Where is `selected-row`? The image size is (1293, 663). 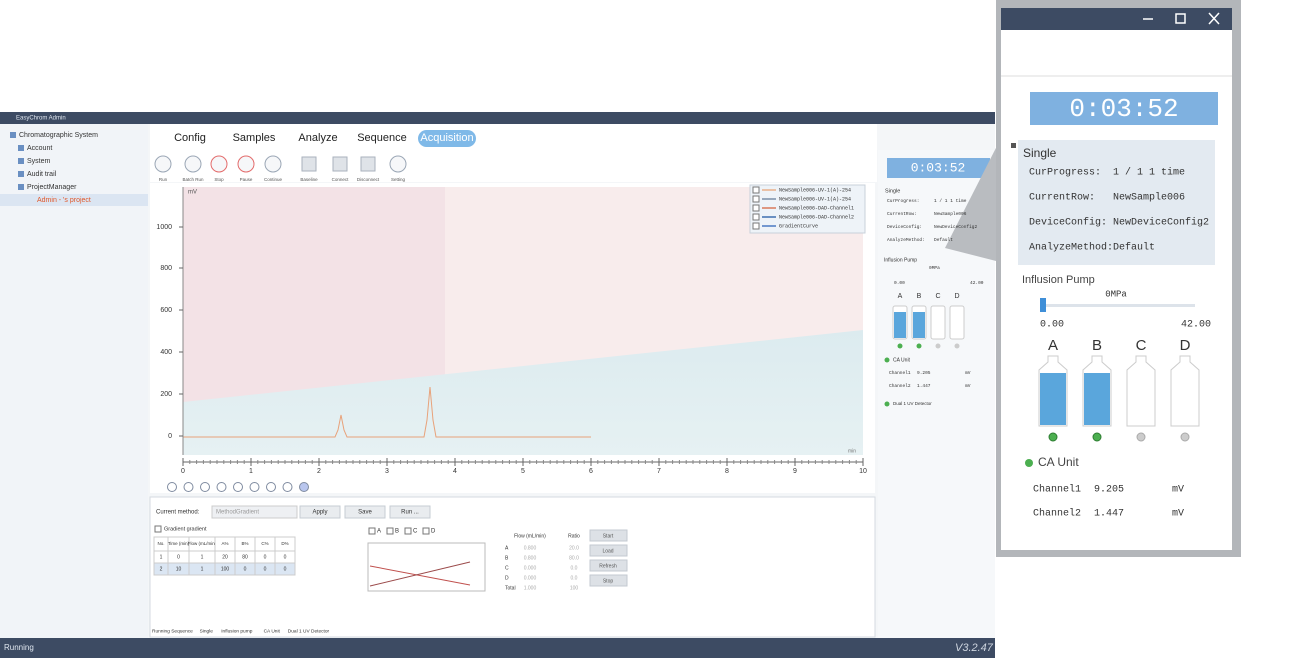
selected-row is located at coordinates (74, 200).